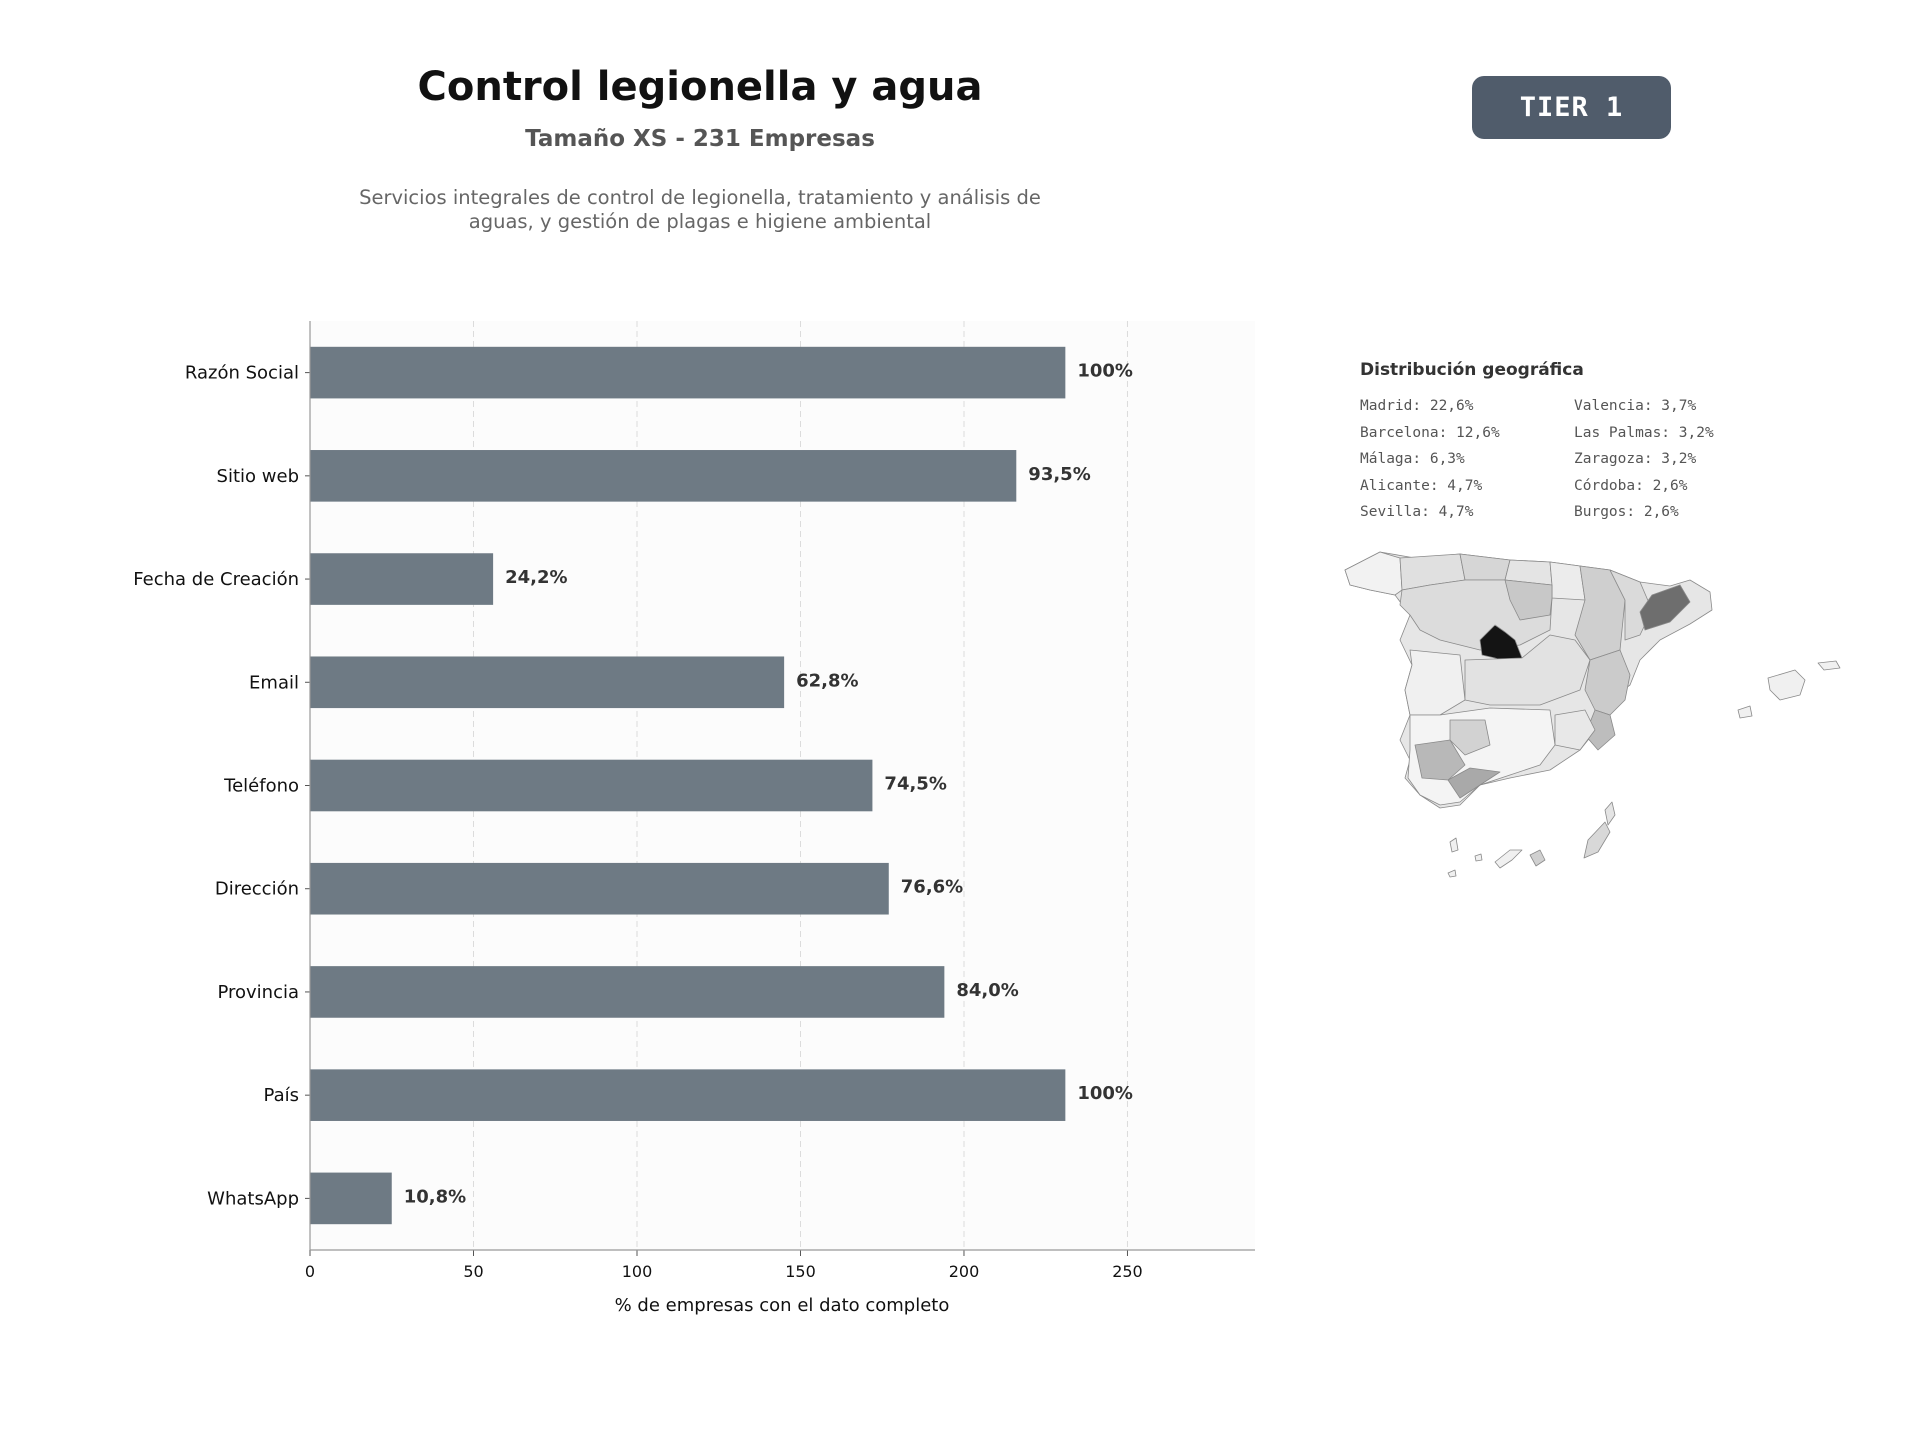  Describe the element at coordinates (915, 784) in the screenshot. I see `data-label: 74,5%` at that location.